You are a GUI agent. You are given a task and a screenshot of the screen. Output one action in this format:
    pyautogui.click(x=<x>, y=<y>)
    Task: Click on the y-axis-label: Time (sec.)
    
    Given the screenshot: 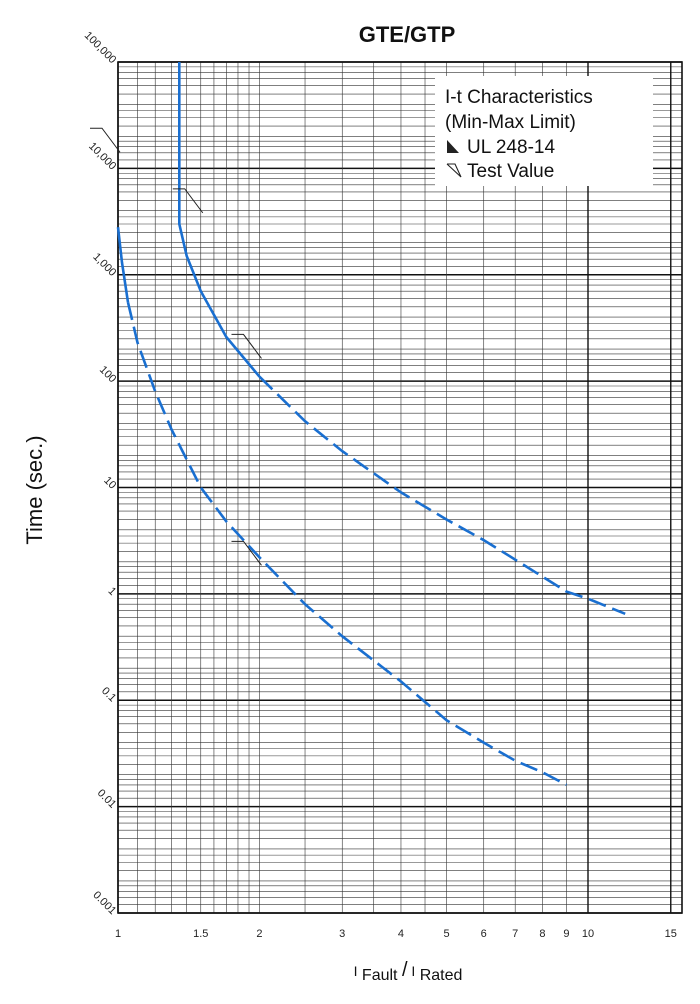 What is the action you would take?
    pyautogui.click(x=34, y=489)
    